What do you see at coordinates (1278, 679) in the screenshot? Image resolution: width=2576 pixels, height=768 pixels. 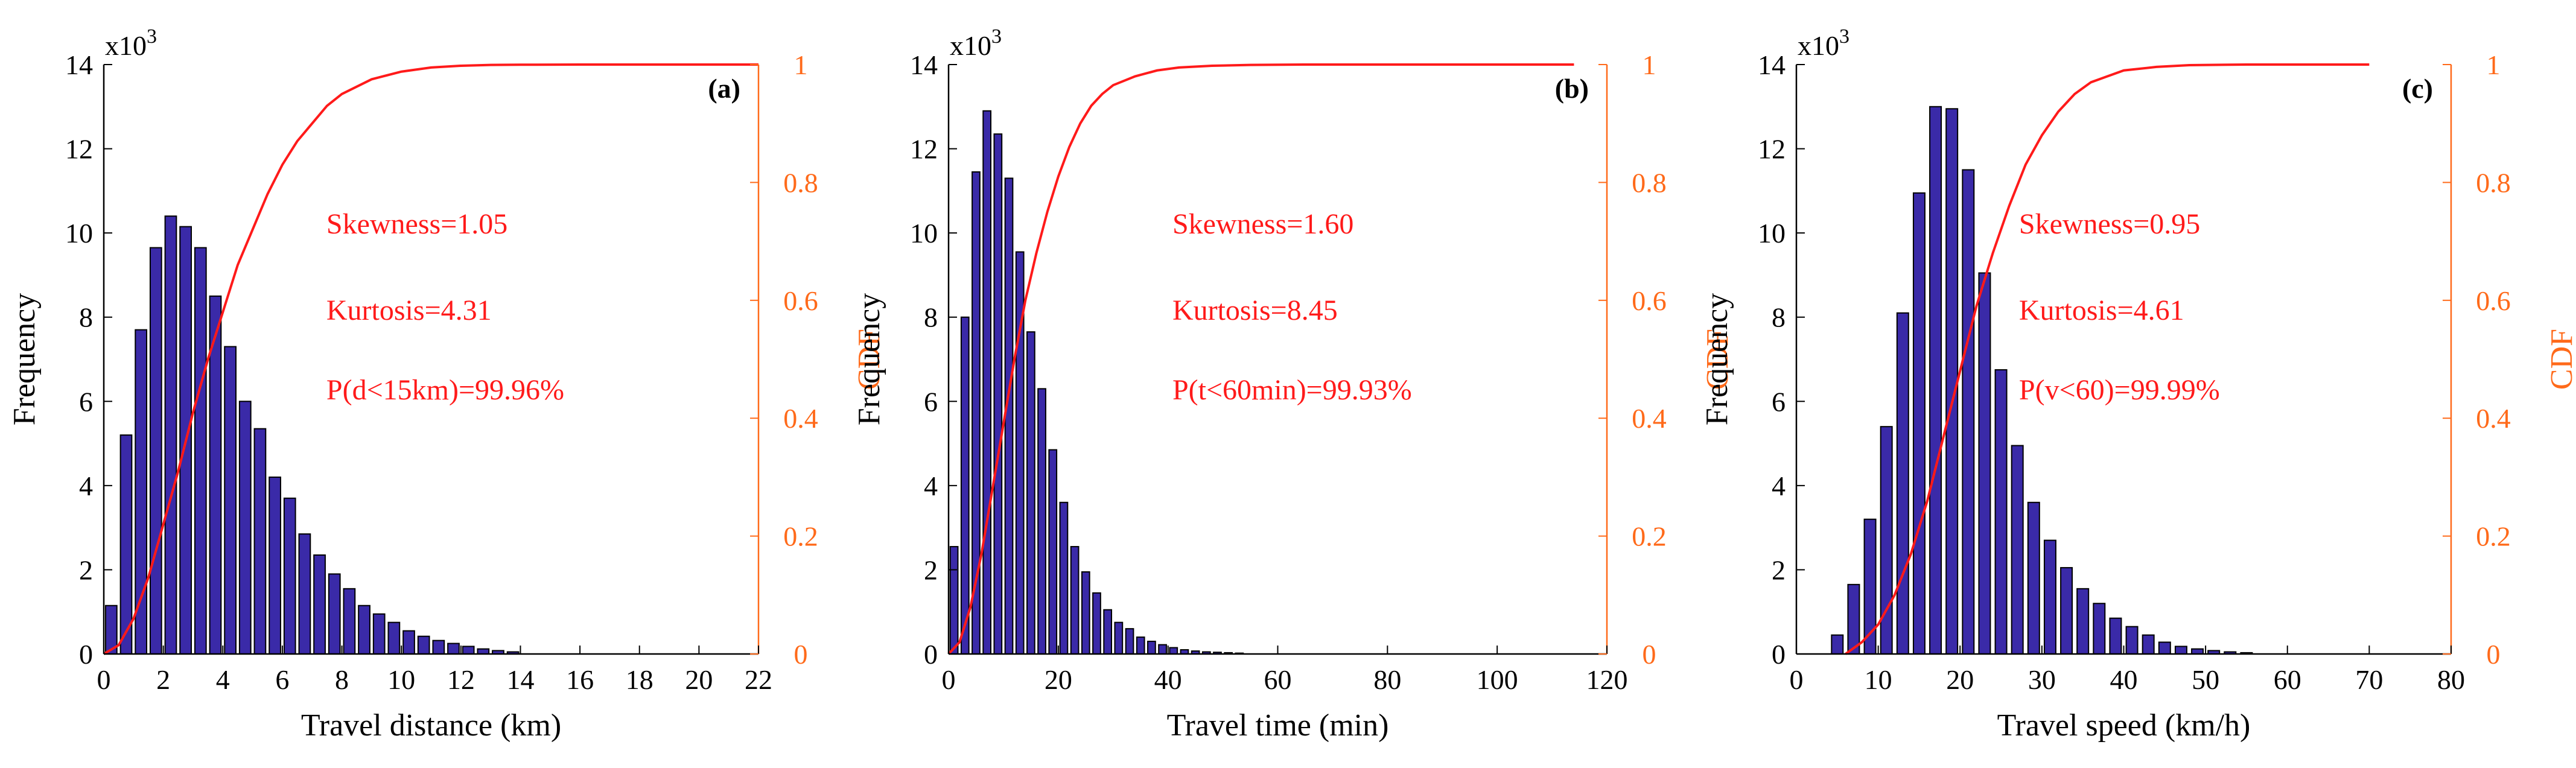 I see `x-tick-label: 60` at bounding box center [1278, 679].